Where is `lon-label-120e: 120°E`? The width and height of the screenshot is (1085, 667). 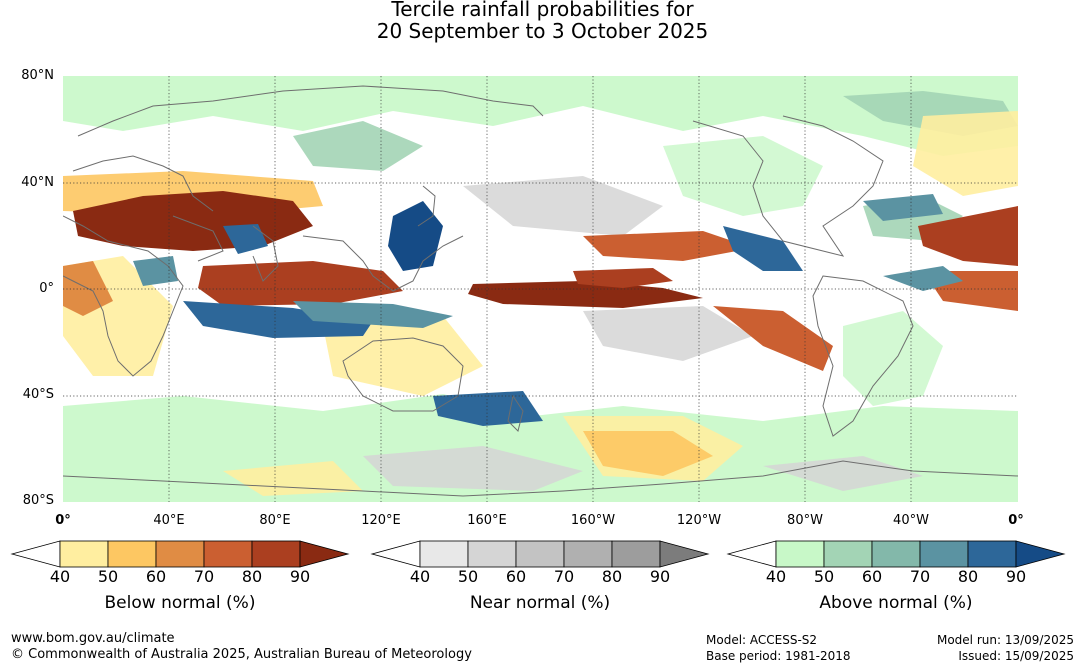 lon-label-120e: 120°E is located at coordinates (381, 520).